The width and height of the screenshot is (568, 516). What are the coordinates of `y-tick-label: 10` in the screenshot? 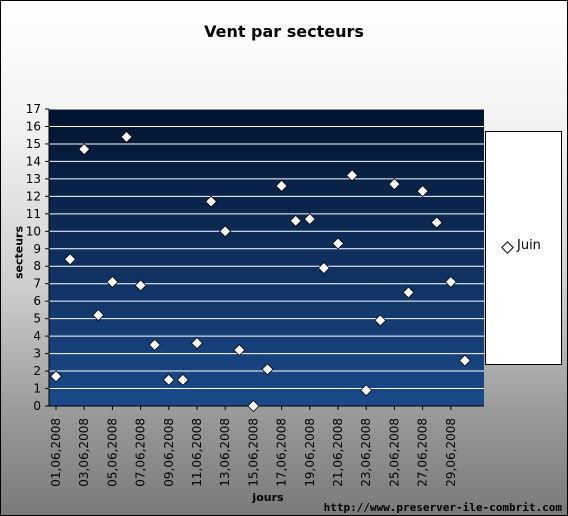 It's located at (33, 231).